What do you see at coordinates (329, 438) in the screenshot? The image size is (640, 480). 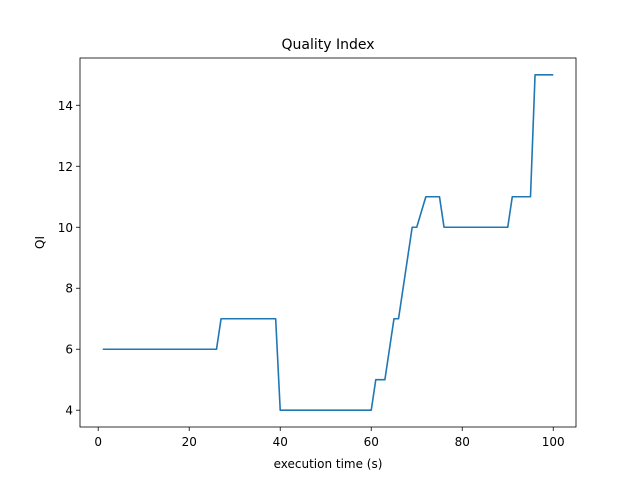 I see `x-axis-ticks: 0 20 40 60 80 100` at bounding box center [329, 438].